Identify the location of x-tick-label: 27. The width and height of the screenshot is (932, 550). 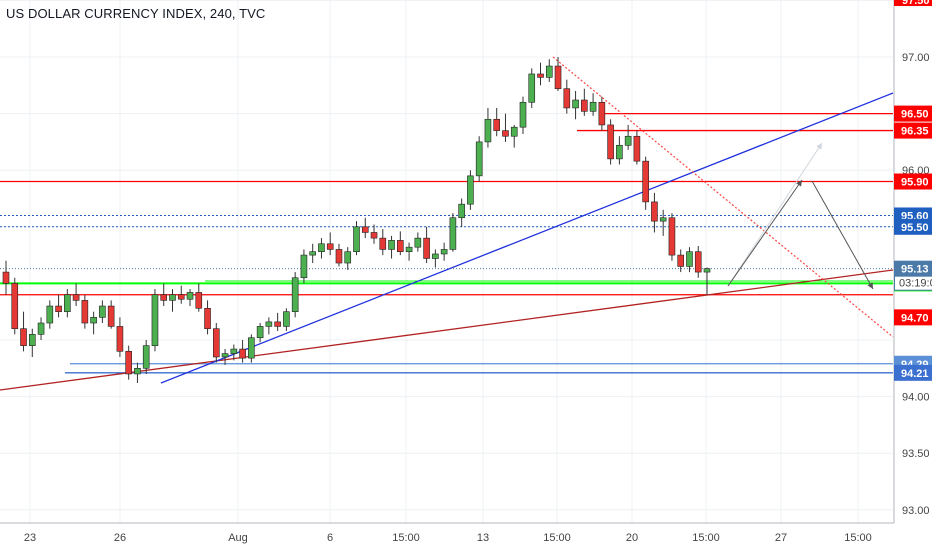
(781, 538).